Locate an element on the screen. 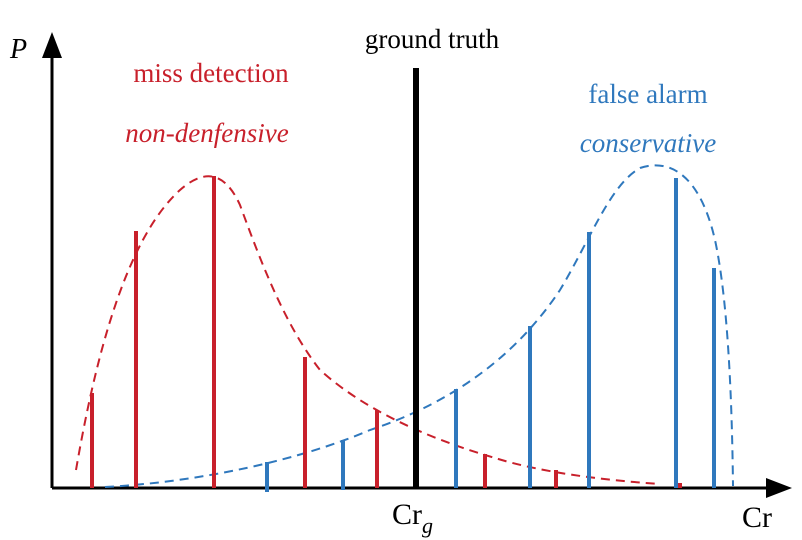 The width and height of the screenshot is (802, 540). x-axis-label: Cr is located at coordinates (757, 517).